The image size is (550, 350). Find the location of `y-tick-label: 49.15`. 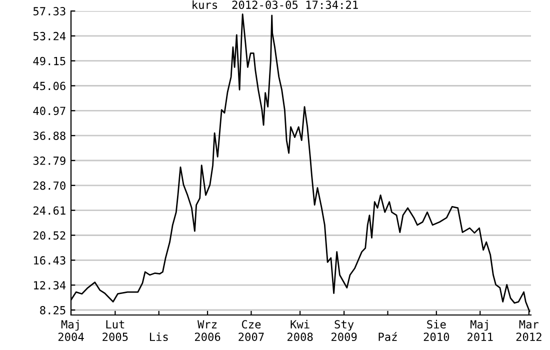

y-tick-label: 49.15 is located at coordinates (49, 61).